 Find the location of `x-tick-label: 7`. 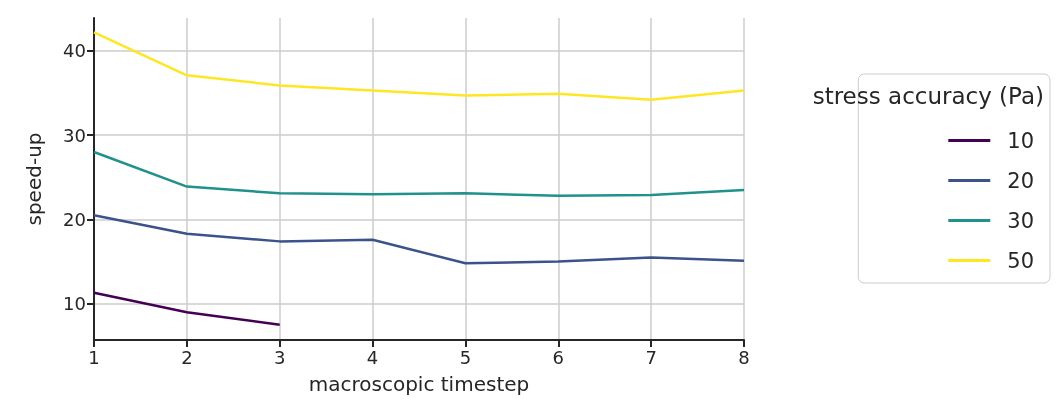

x-tick-label: 7 is located at coordinates (651, 357).